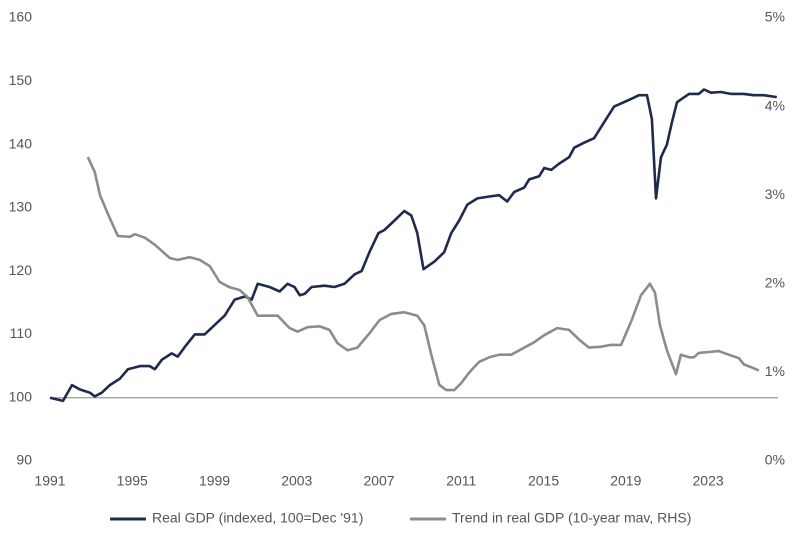  Describe the element at coordinates (571, 518) in the screenshot. I see `legend-label: Trend in real GDP (10-year mav, RHS)` at that location.